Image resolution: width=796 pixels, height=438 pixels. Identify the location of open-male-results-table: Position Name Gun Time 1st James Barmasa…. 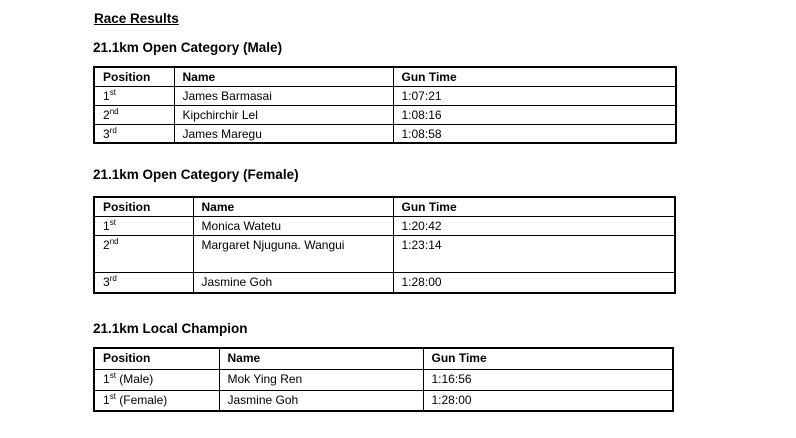
(385, 105).